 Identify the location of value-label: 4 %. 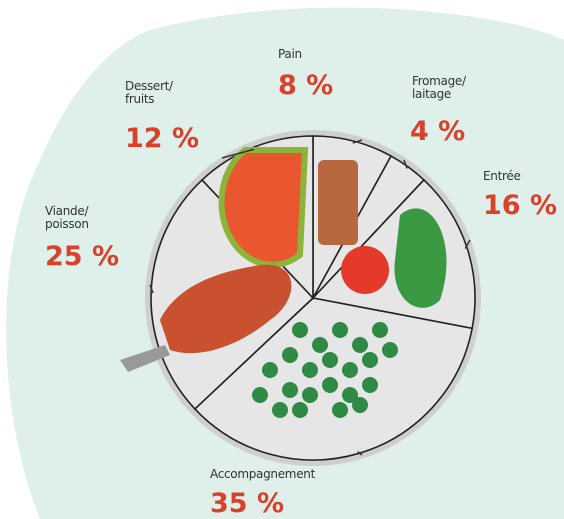
(438, 131).